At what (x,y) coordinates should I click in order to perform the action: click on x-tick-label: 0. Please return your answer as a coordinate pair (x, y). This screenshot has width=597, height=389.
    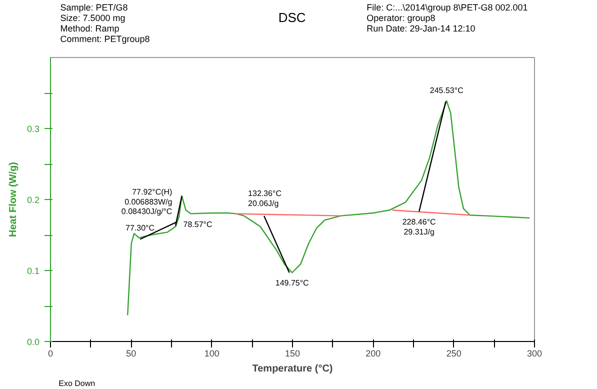
    Looking at the image, I should click on (51, 353).